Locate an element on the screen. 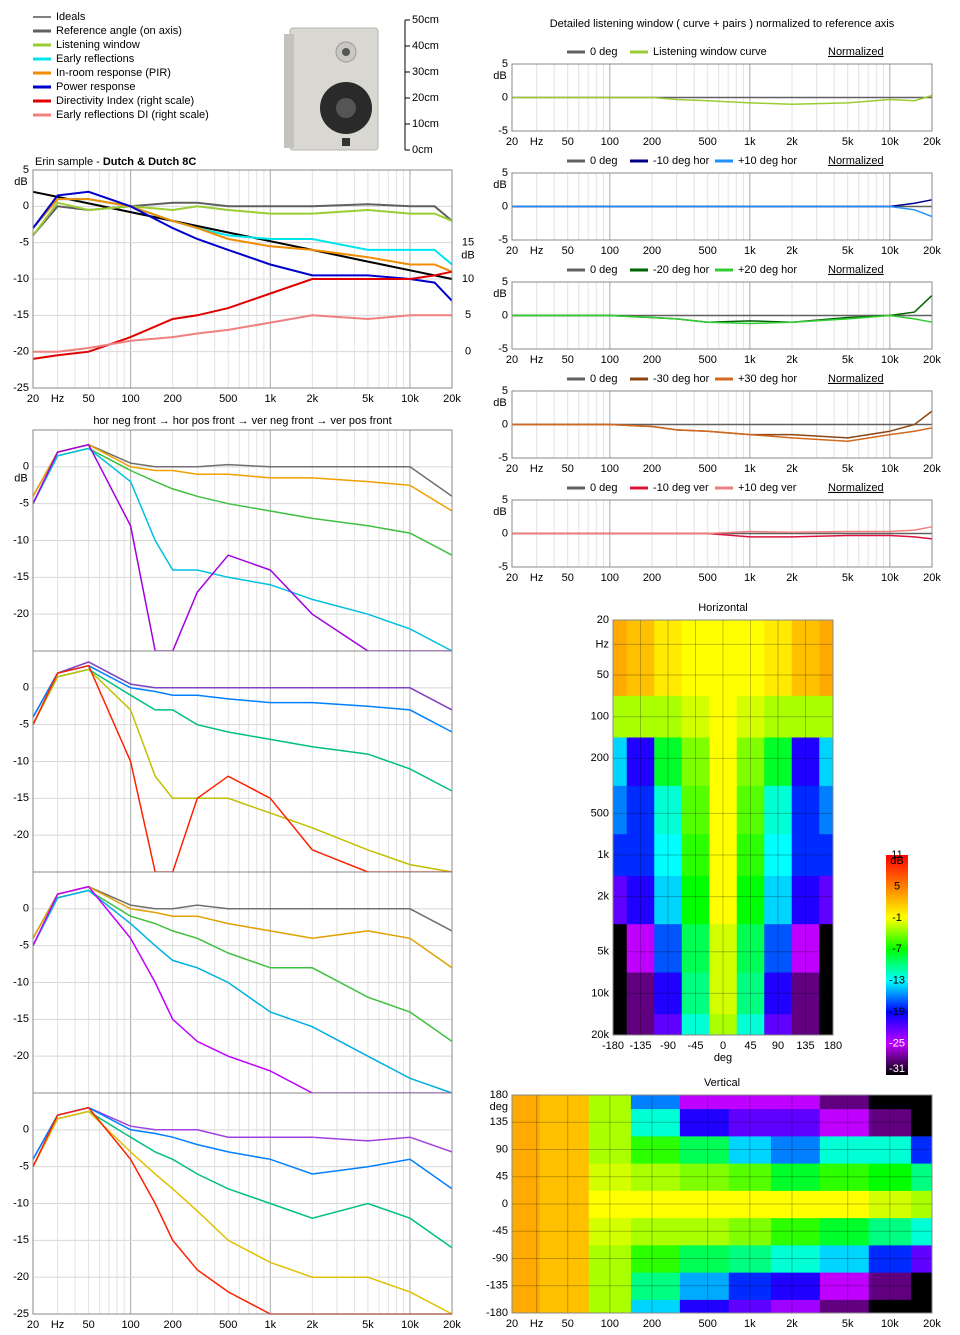 The image size is (960, 1335). y-tick-label: 20 is located at coordinates (603, 620).